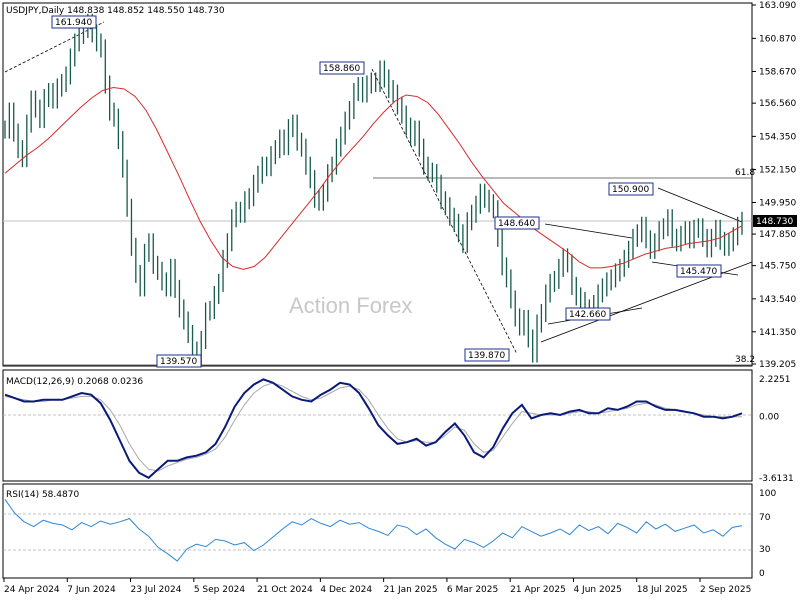  What do you see at coordinates (777, 267) in the screenshot?
I see `price-tick-label: 145.750` at bounding box center [777, 267].